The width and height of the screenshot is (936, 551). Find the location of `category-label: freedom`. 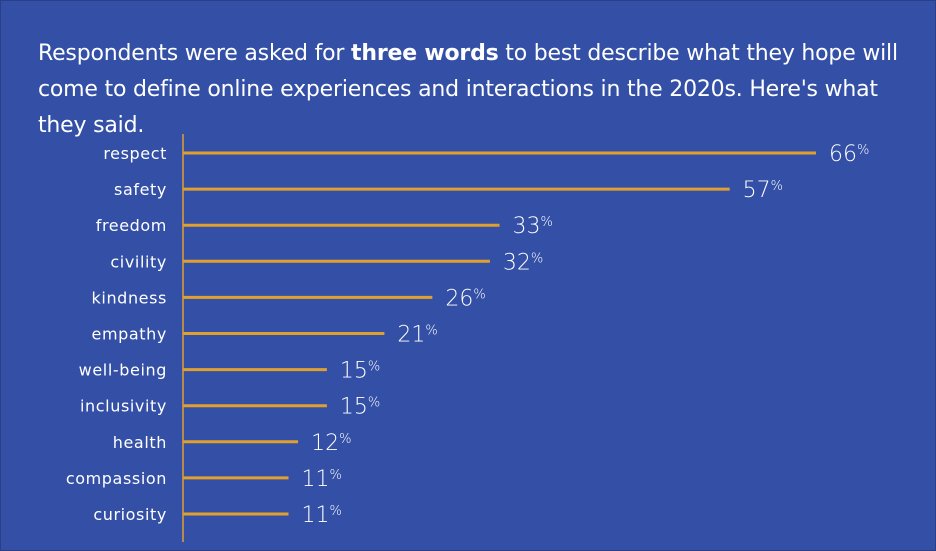

category-label: freedom is located at coordinates (131, 225).